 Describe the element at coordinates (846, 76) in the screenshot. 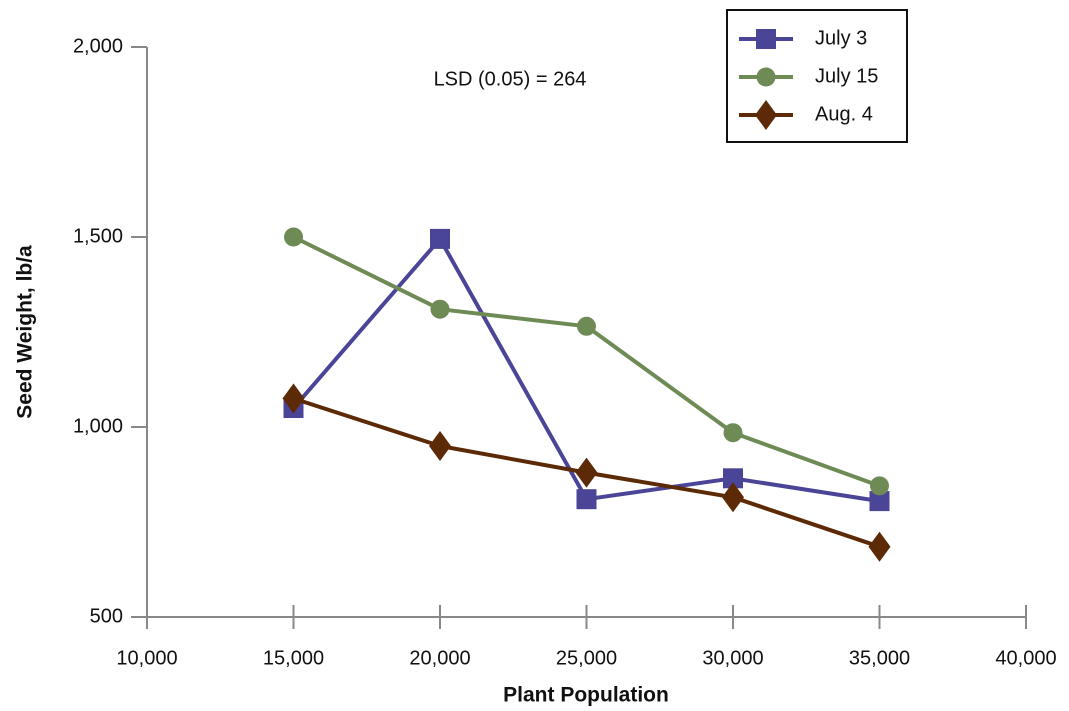

I see `legend-label: July 15` at that location.